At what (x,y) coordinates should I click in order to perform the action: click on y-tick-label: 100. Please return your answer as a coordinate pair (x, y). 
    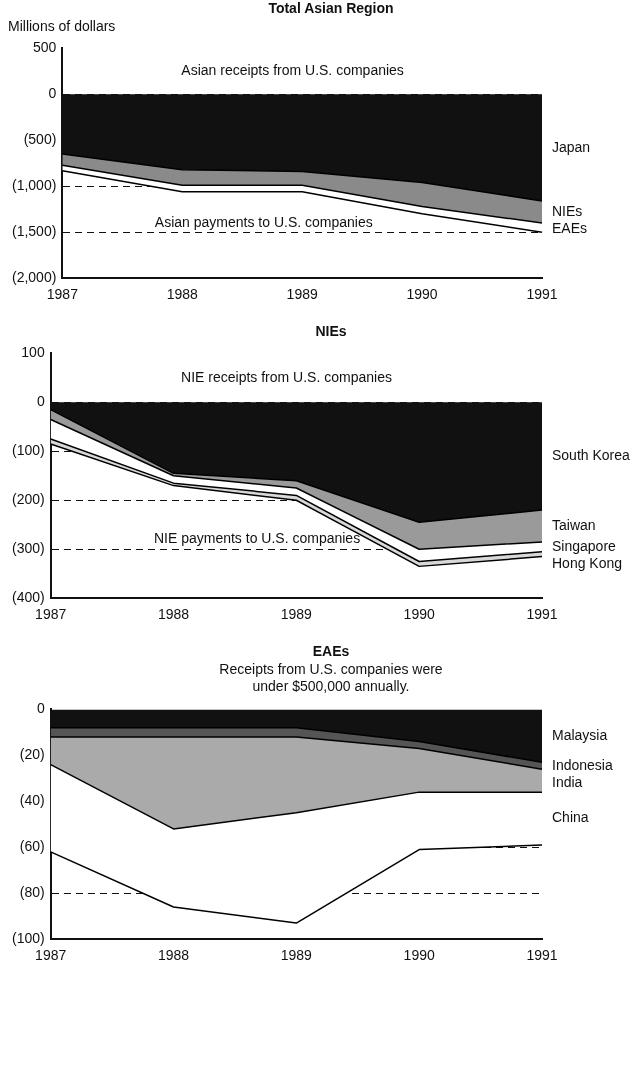
    Looking at the image, I should click on (33, 352).